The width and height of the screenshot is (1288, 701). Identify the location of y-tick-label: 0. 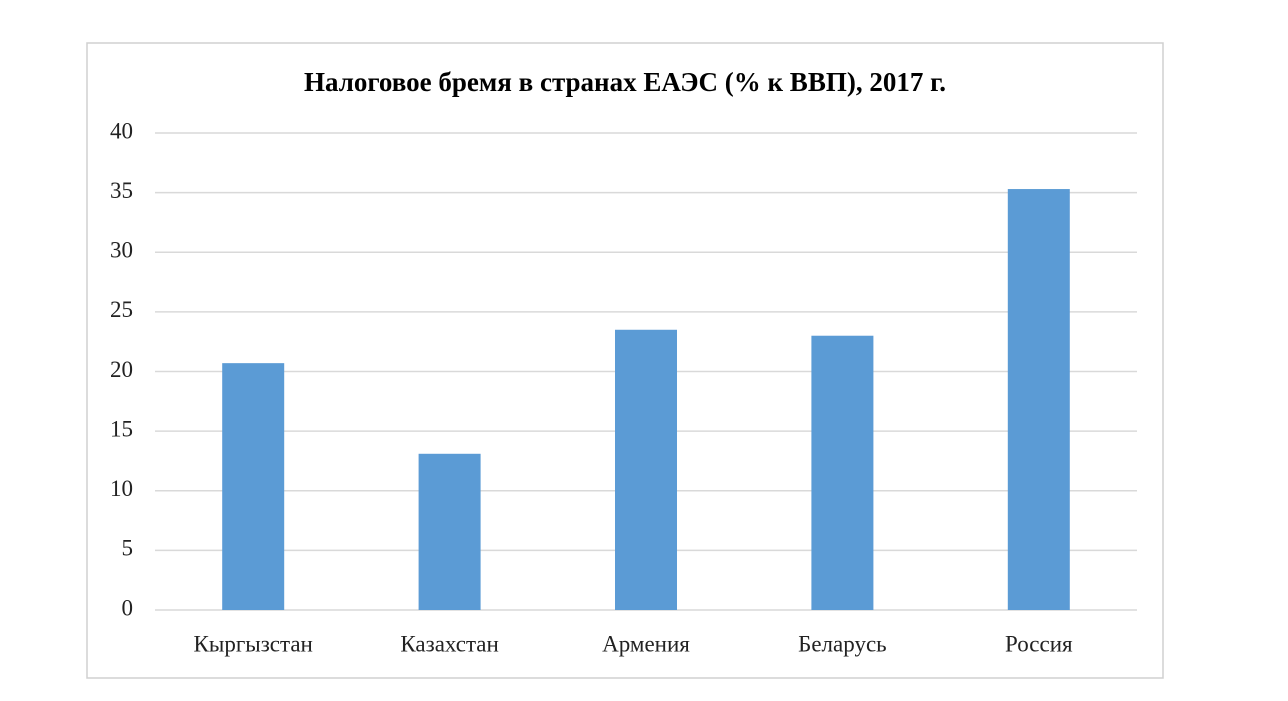
(128, 607).